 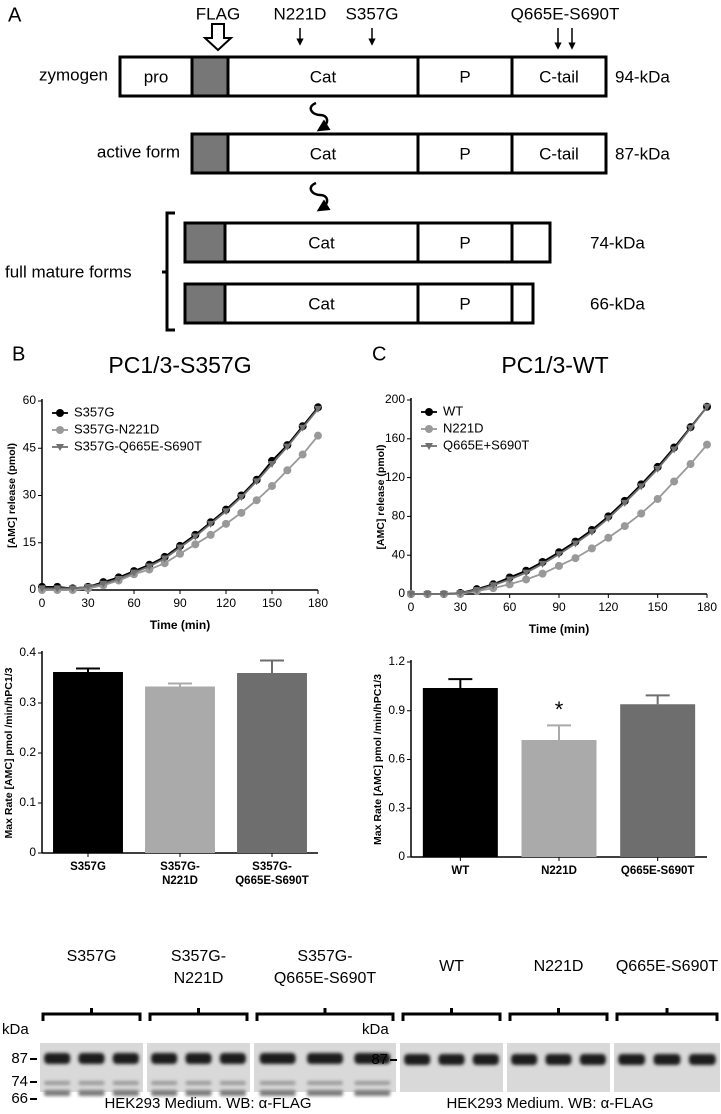 I want to click on y-axis-label: Max Rate [AMC] pmol /min/hPC1/3, so click(x=378, y=759).